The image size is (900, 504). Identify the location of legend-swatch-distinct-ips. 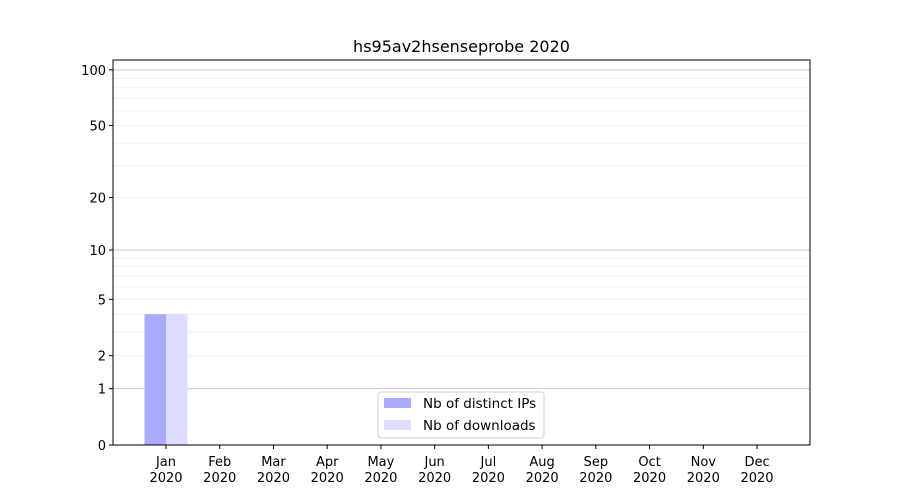
(397, 403).